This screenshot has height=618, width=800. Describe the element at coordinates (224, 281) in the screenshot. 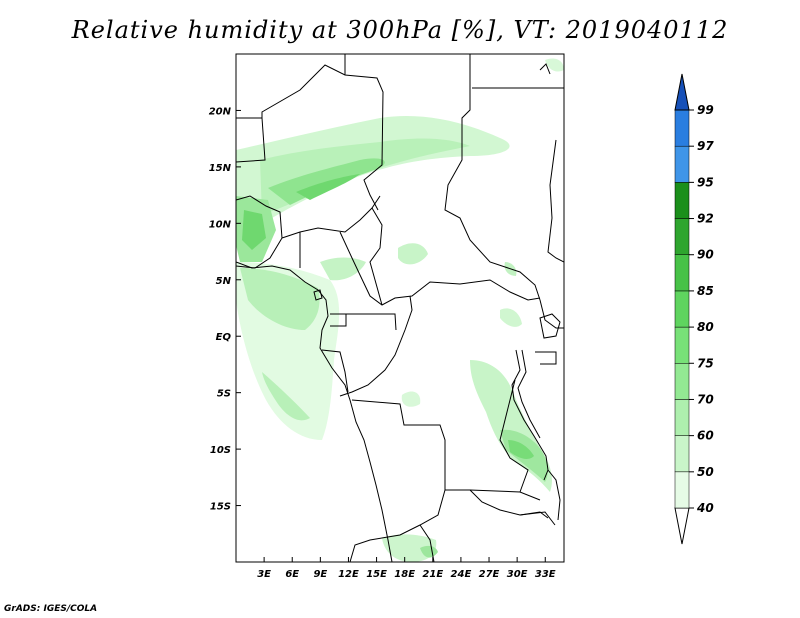

I see `lat-tick-label: 5N` at that location.